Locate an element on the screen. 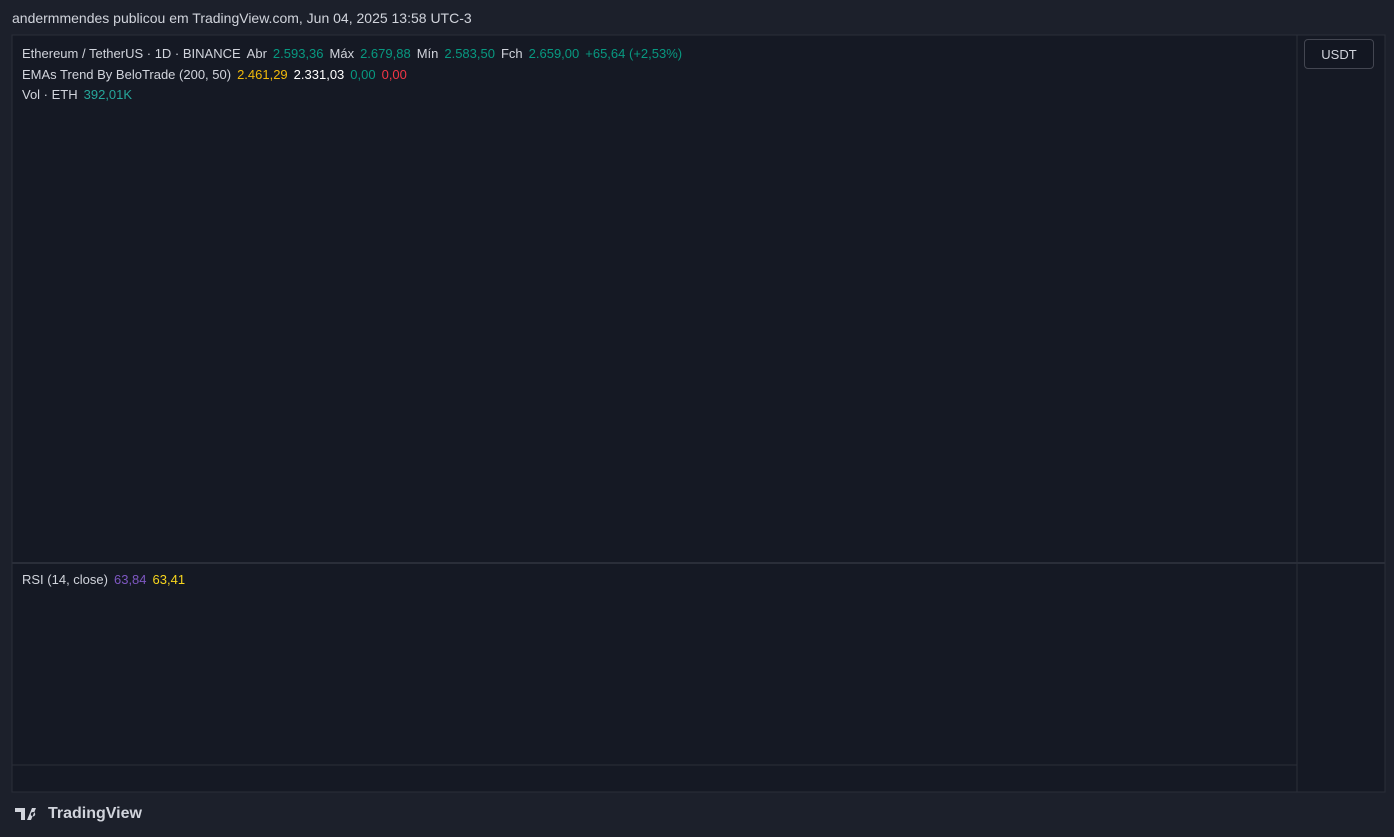 This screenshot has width=1394, height=837. legend-item: Máx is located at coordinates (342, 53).